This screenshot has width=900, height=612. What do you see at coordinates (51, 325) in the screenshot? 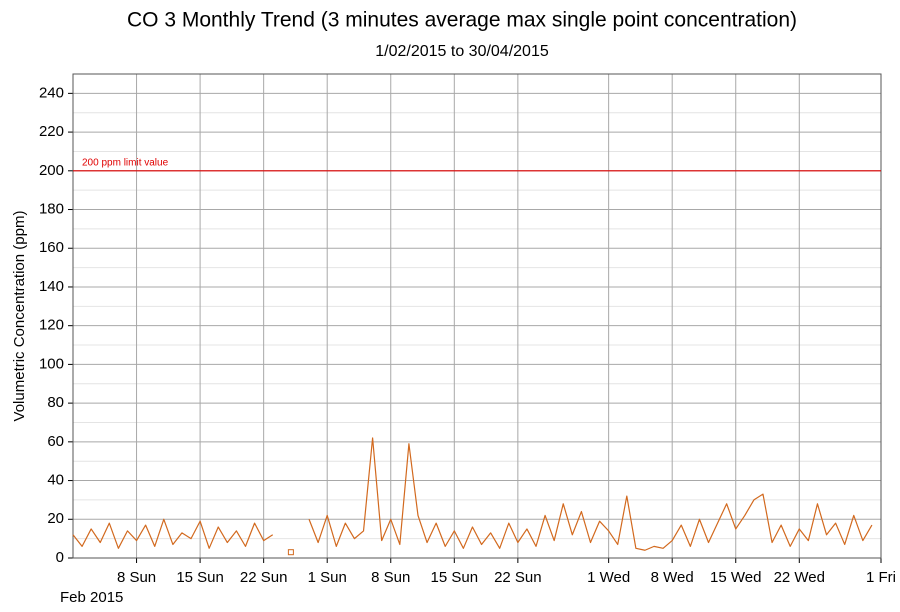
I see `y-tick-label: 120` at bounding box center [51, 325].